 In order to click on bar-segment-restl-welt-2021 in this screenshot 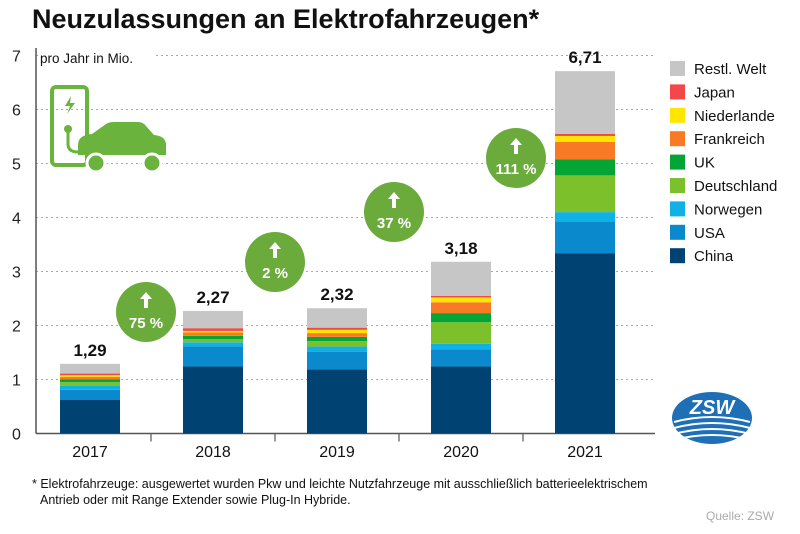, I will do `click(585, 102)`.